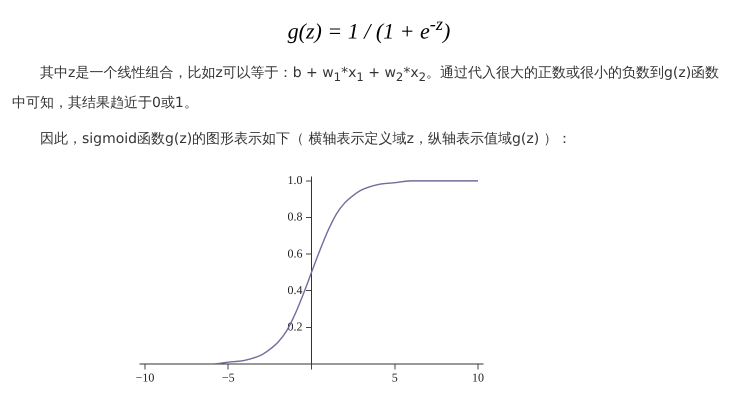  Describe the element at coordinates (395, 377) in the screenshot. I see `x-tick-label: 5` at that location.